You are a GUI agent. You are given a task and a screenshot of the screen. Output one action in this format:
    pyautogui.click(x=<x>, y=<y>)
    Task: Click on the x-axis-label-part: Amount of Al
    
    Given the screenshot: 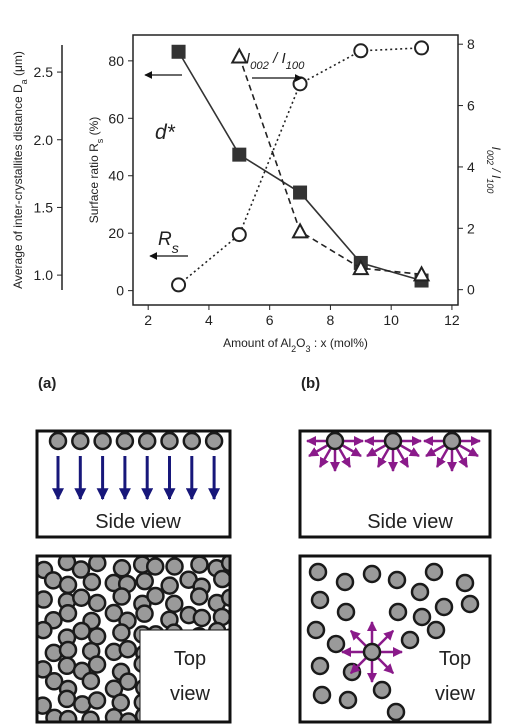 What is the action you would take?
    pyautogui.click(x=257, y=343)
    